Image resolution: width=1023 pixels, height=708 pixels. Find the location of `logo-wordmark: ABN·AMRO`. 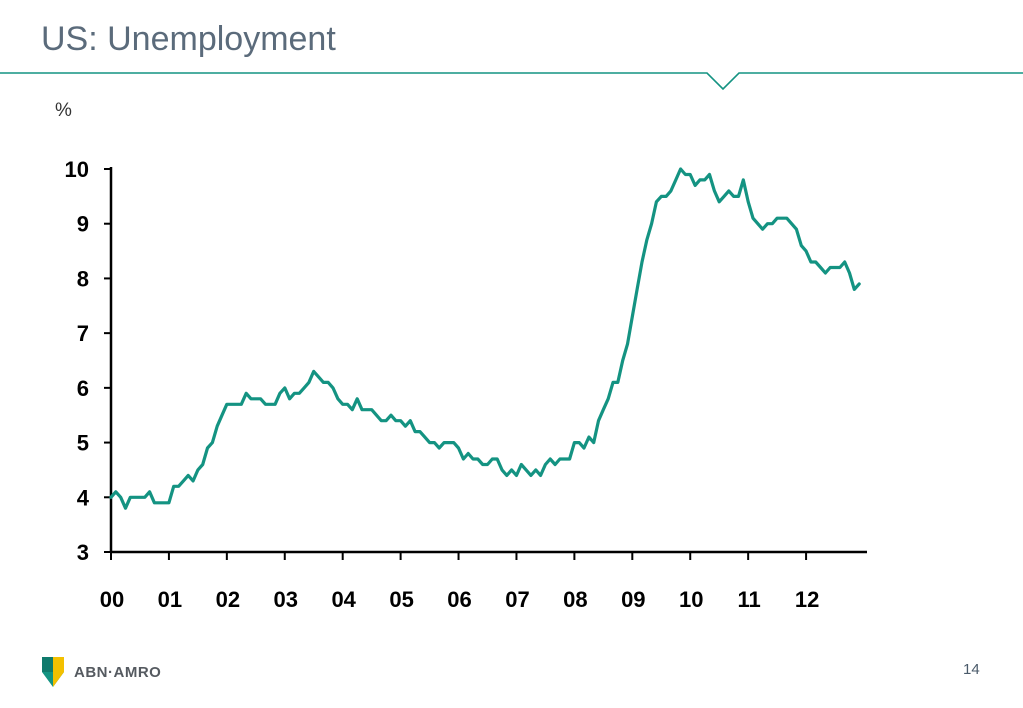

logo-wordmark: ABN·AMRO is located at coordinates (118, 672).